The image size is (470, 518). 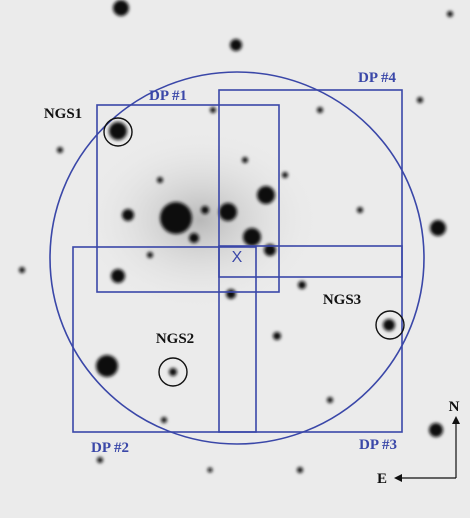 What do you see at coordinates (342, 300) in the screenshot?
I see `ngs-label: NGS3` at bounding box center [342, 300].